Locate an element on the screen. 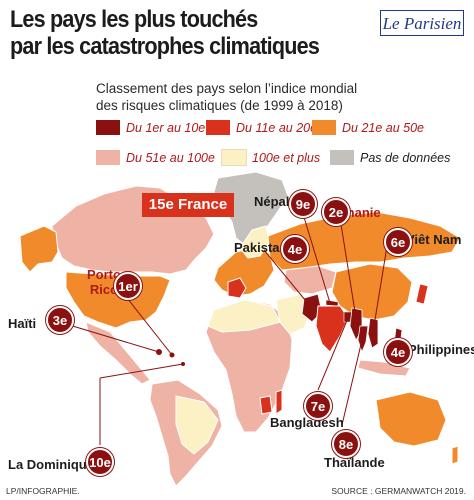 This screenshot has height=500, width=474. map-alaska is located at coordinates (39, 249).